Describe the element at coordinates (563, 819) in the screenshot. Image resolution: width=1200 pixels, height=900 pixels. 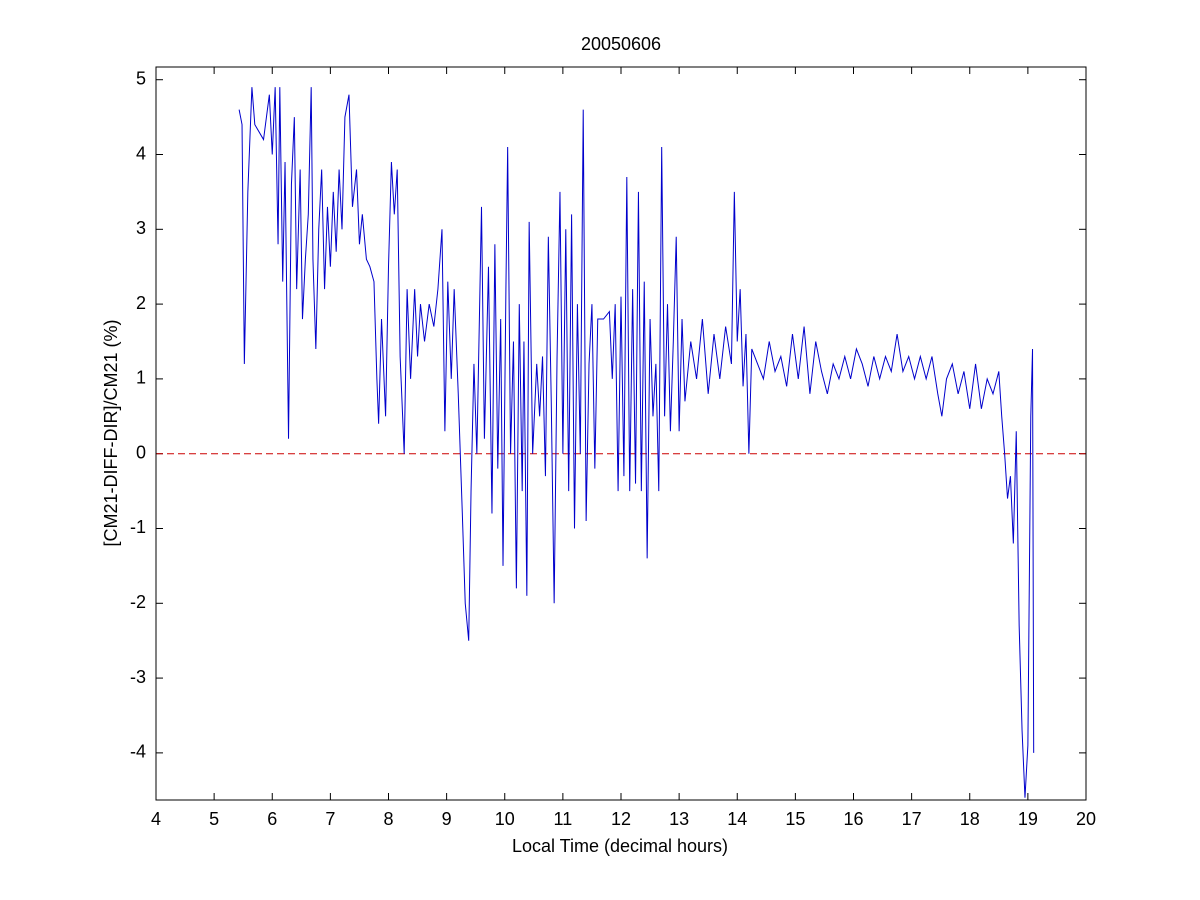
I see `x-tick-label: 11` at that location.